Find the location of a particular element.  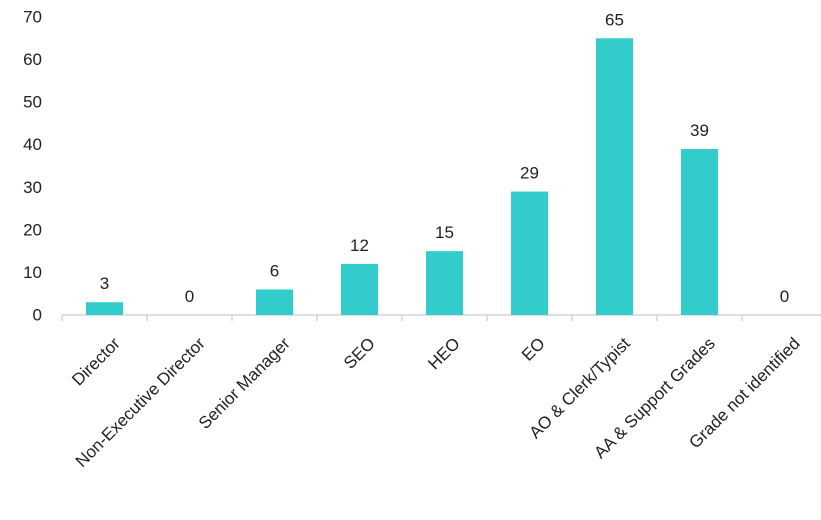

data-label: 12 is located at coordinates (359, 245).